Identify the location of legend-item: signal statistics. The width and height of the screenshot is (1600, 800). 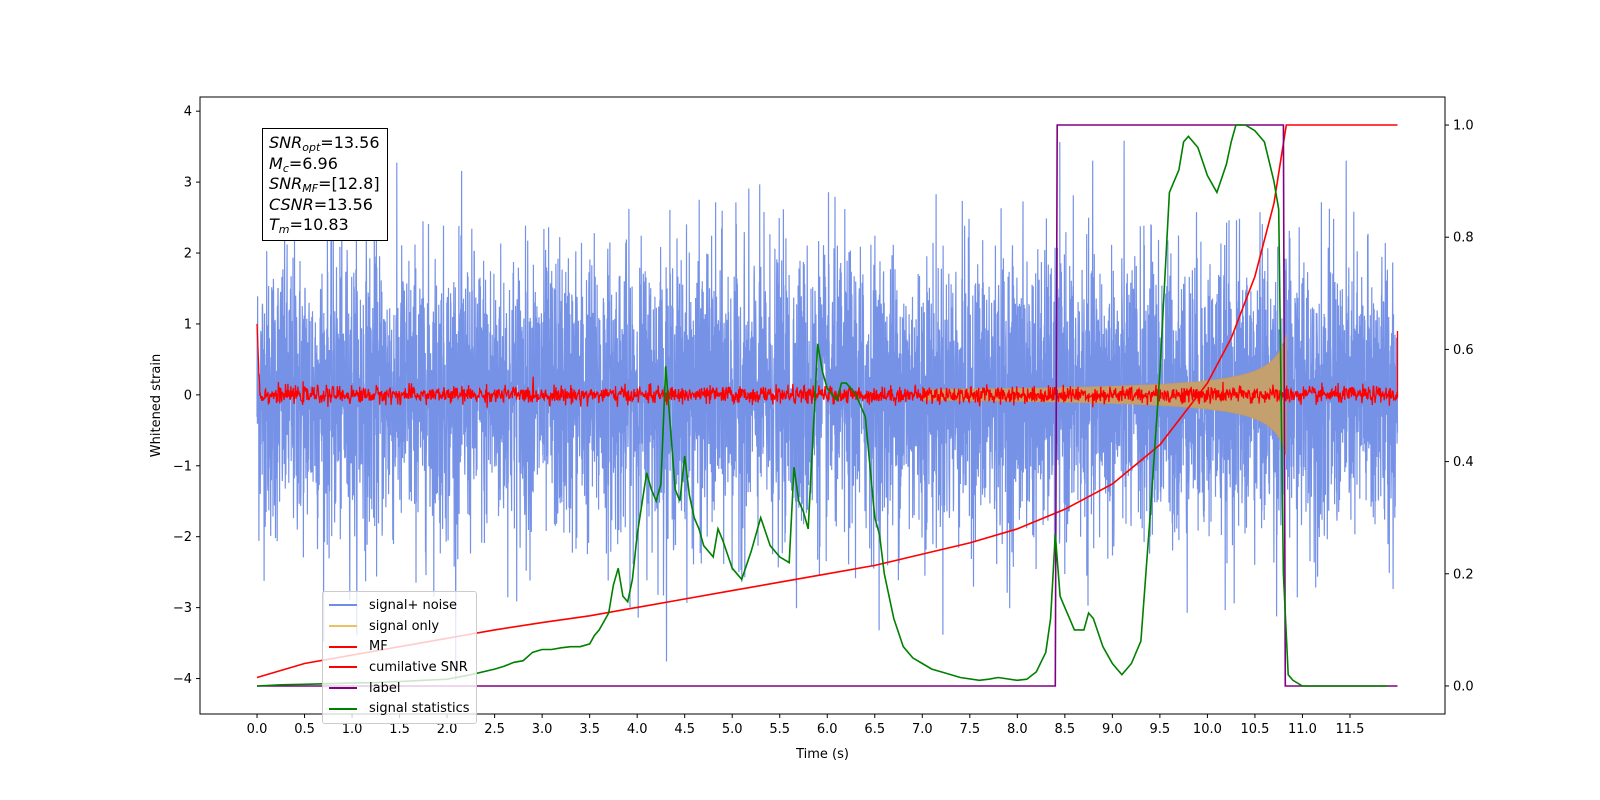
(399, 708).